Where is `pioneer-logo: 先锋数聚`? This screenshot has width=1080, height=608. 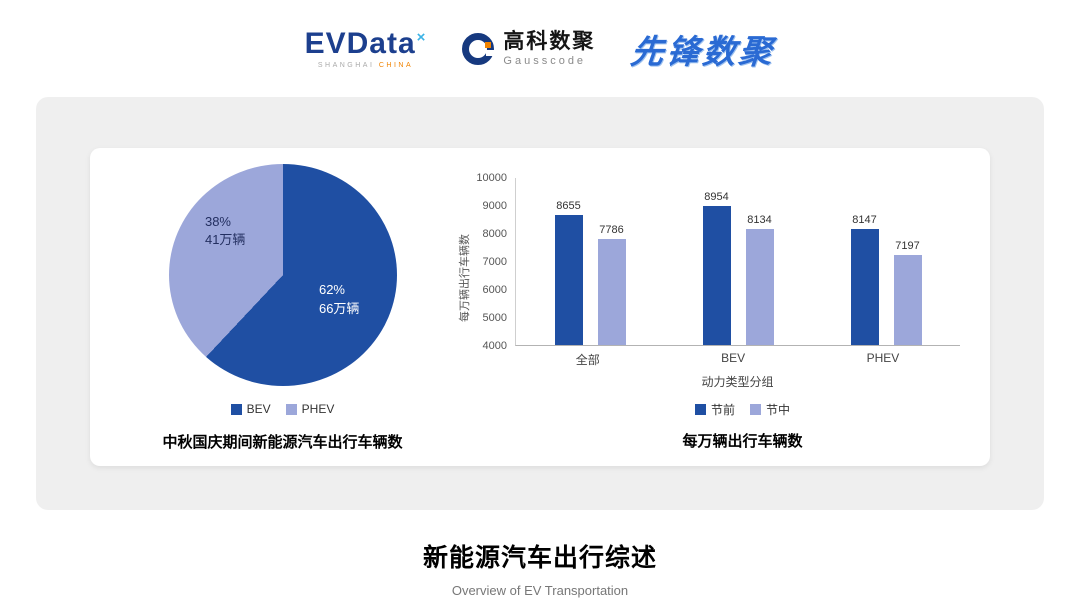 pioneer-logo: 先锋数聚 is located at coordinates (703, 51).